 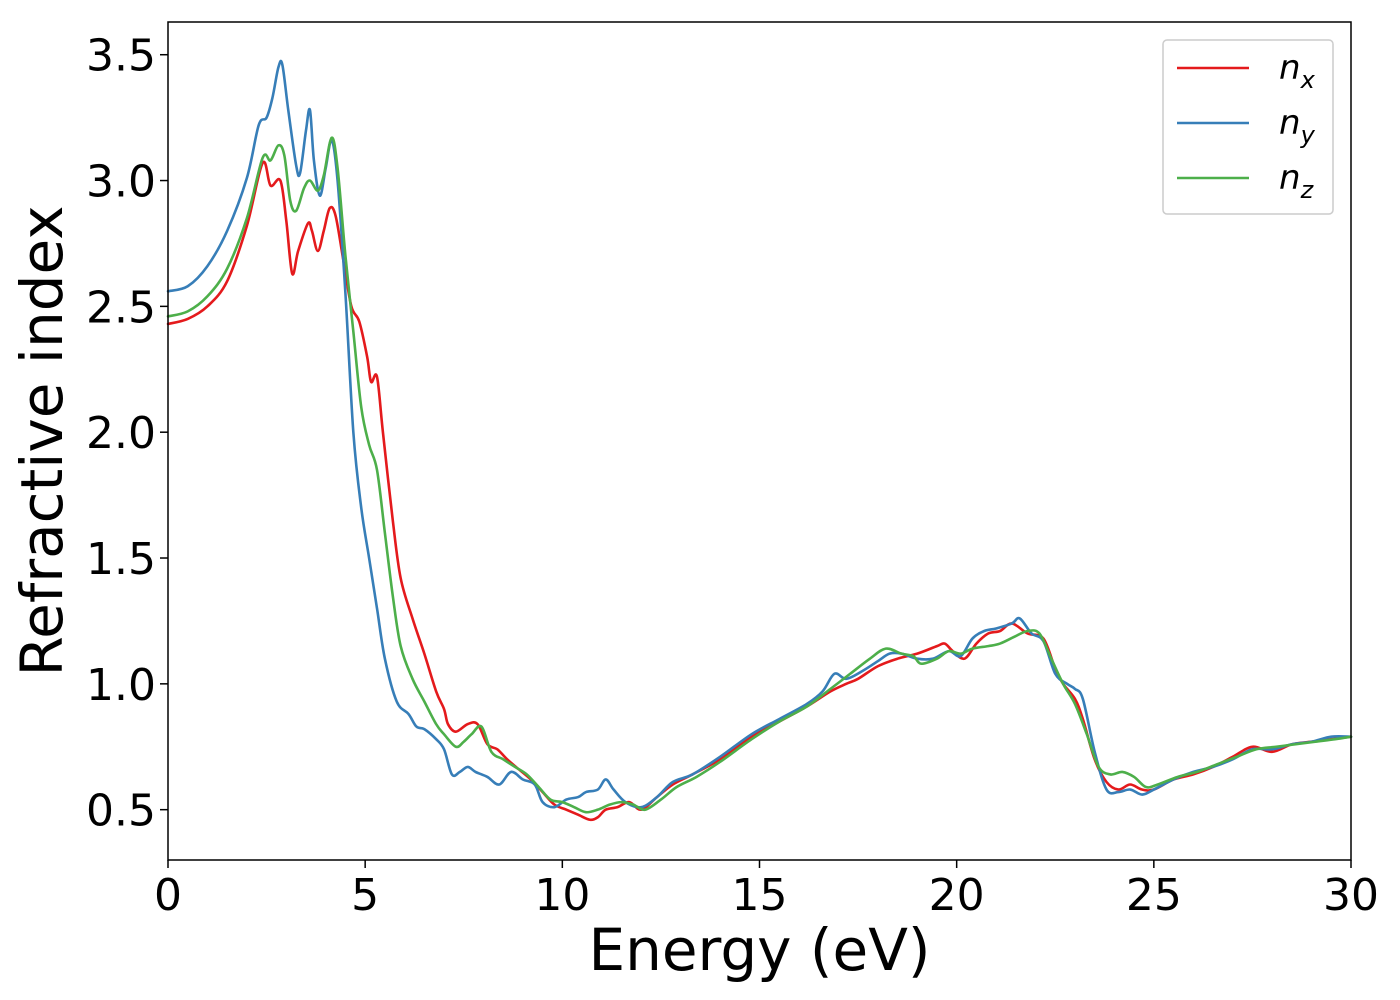 I want to click on x-tick-label: 10, so click(x=562, y=895).